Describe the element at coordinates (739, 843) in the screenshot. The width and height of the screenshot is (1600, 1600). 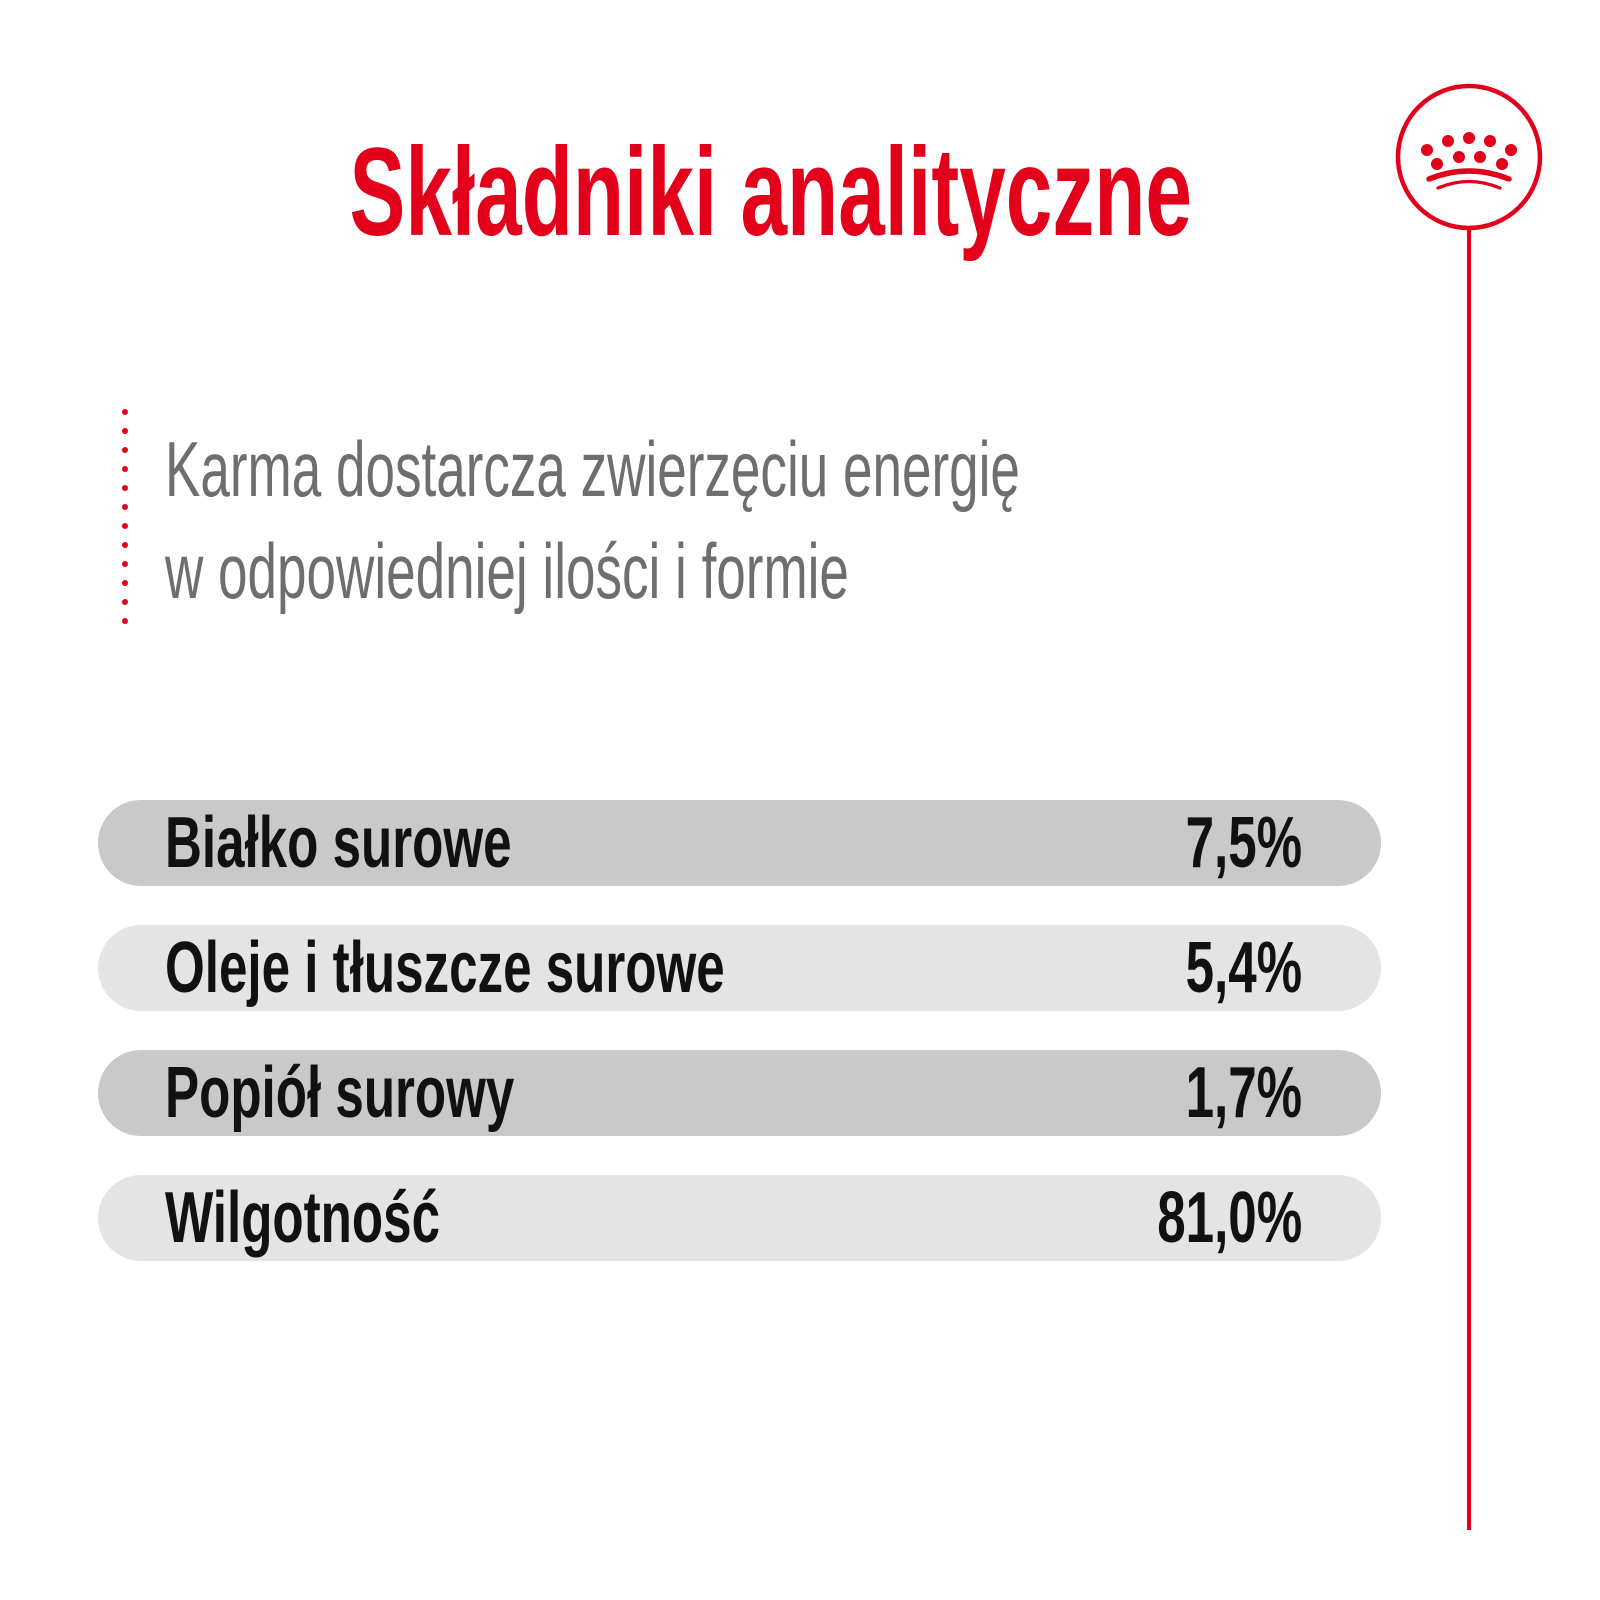
I see `table-row: Białko surowe 7,5%` at that location.